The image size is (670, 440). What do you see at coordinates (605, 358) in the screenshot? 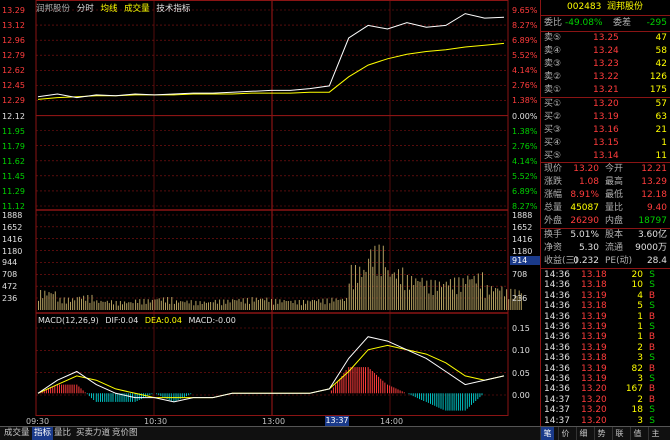
I see `tick-row: 14:36 13.18 3 S` at bounding box center [605, 358].